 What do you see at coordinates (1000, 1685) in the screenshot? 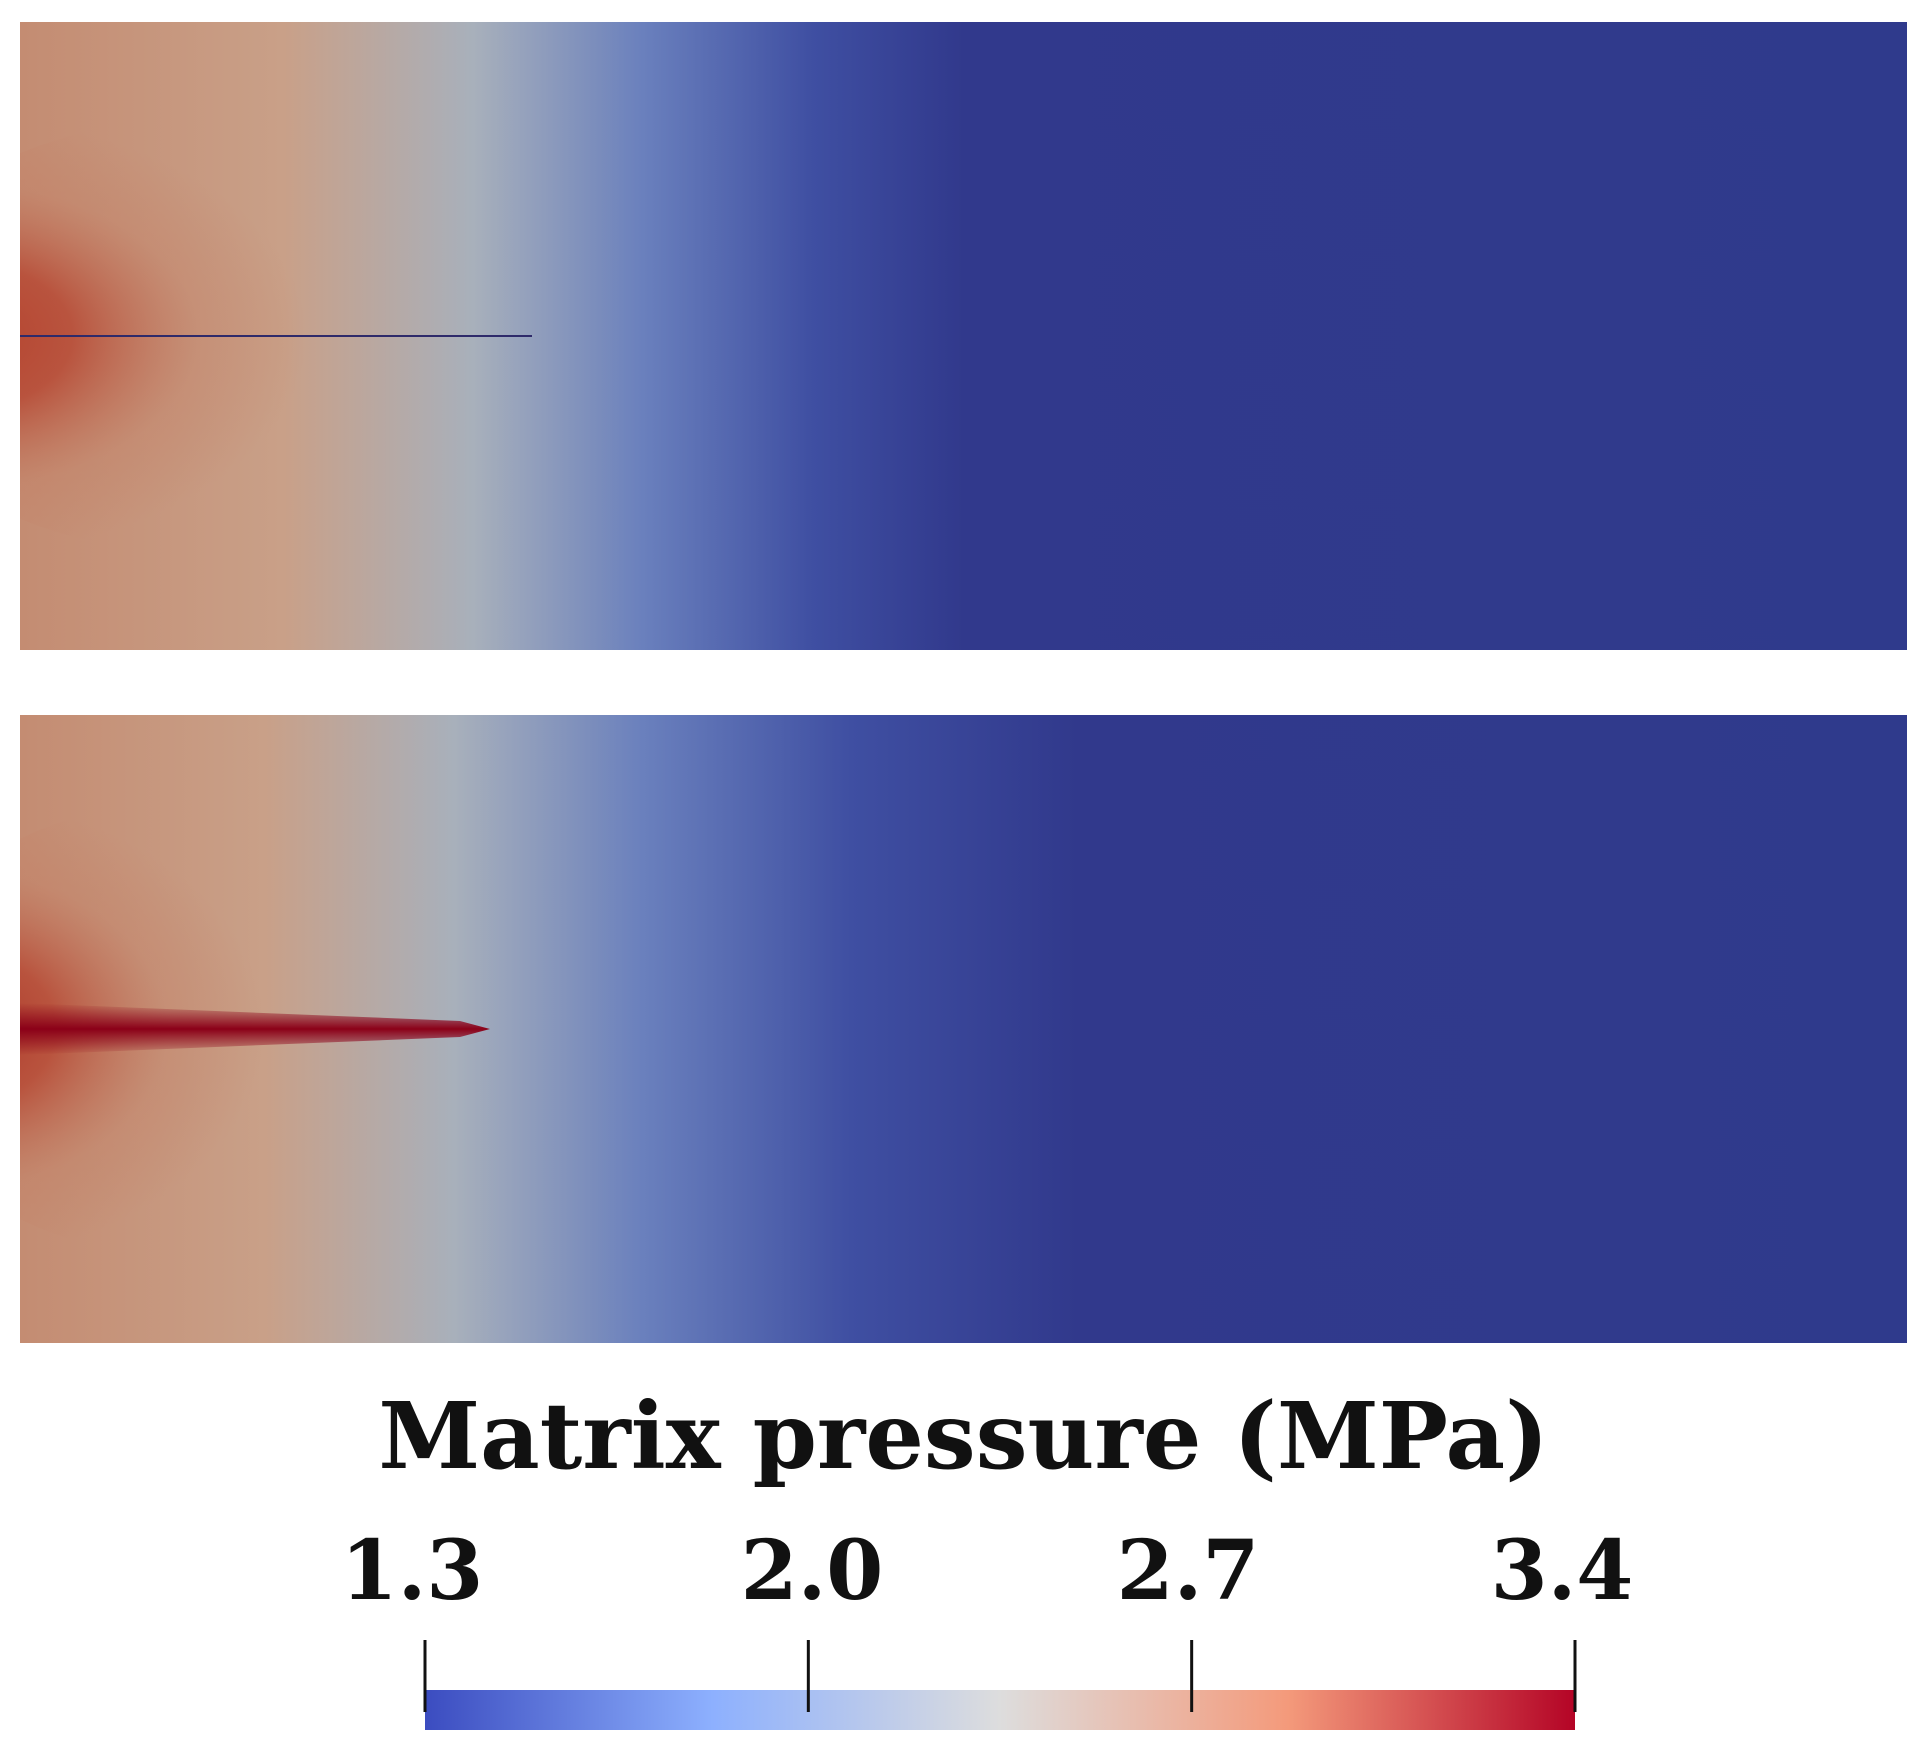
I see `colorbar` at bounding box center [1000, 1685].